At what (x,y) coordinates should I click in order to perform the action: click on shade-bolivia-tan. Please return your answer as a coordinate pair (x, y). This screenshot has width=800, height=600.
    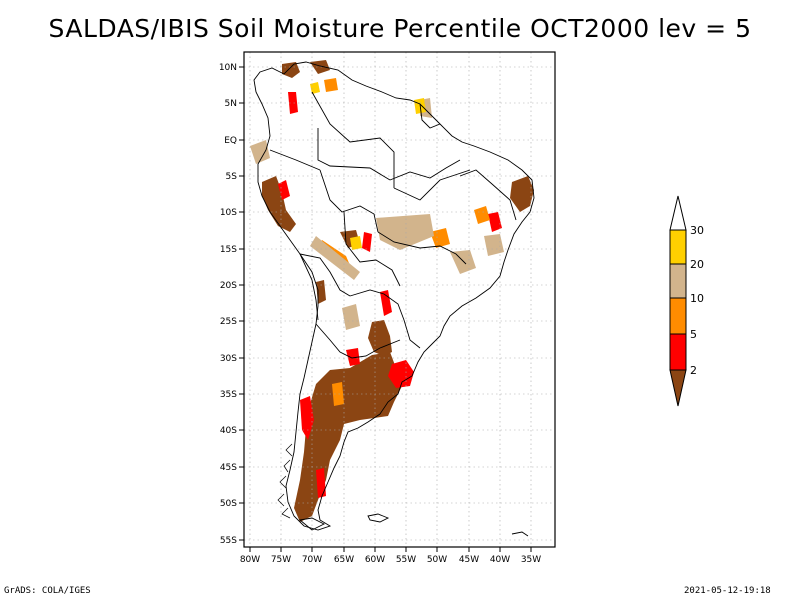
    Looking at the image, I should click on (335, 258).